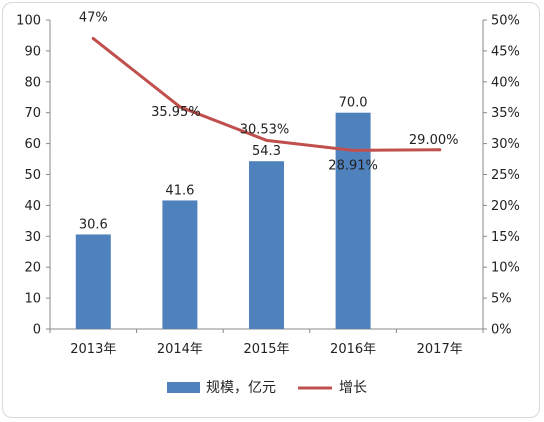 Image resolution: width=544 pixels, height=422 pixels. I want to click on growth-value-label: 29.00%, so click(434, 140).